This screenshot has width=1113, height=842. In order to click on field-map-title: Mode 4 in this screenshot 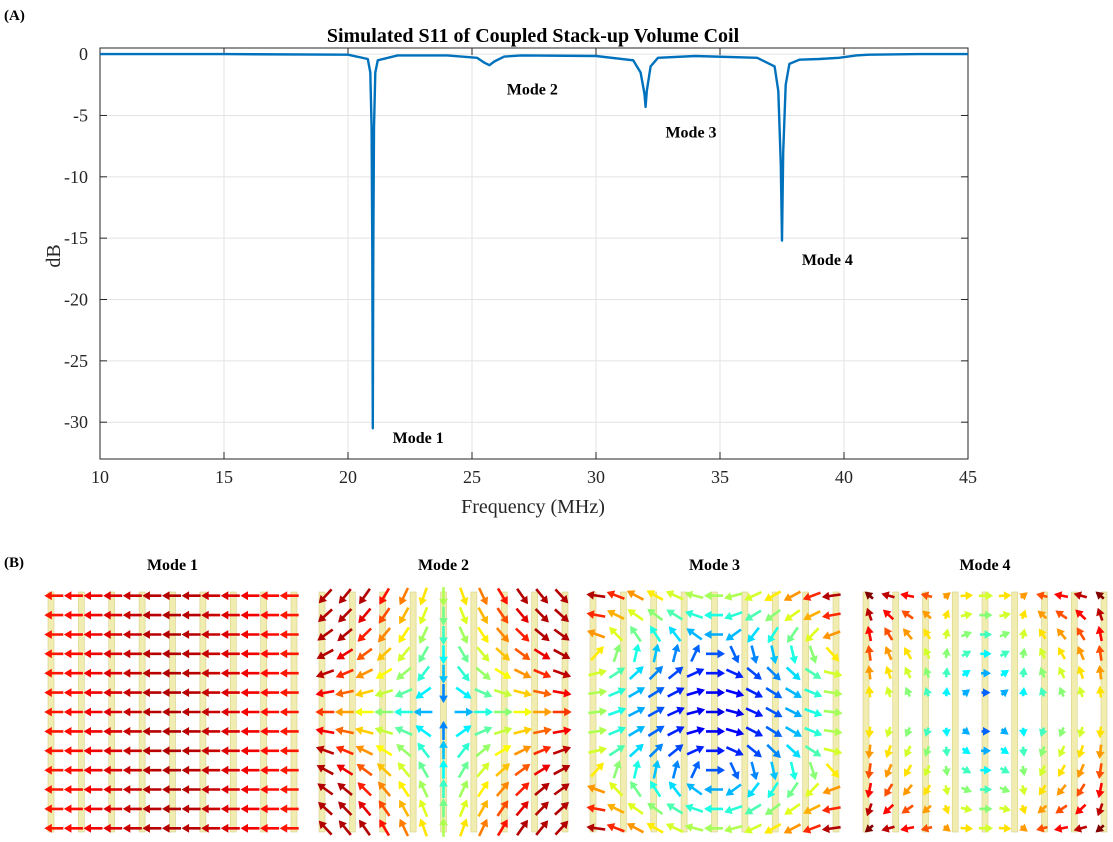, I will do `click(984, 565)`.